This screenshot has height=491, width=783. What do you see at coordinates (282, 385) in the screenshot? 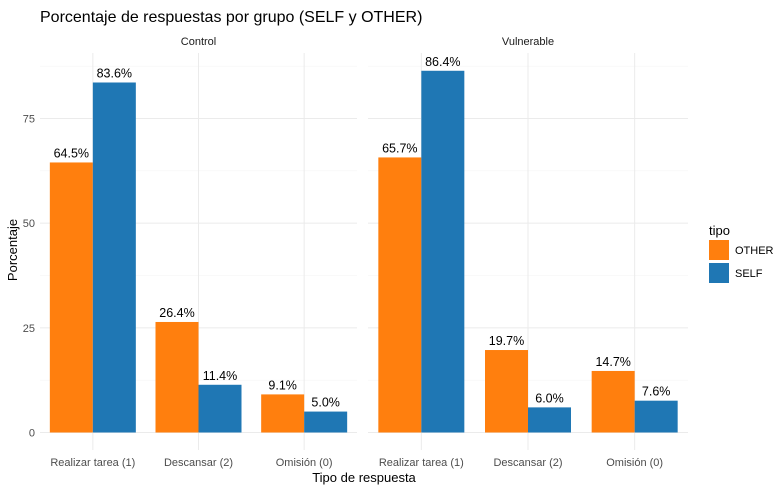
I see `bar-value-label: 9.1%` at bounding box center [282, 385].